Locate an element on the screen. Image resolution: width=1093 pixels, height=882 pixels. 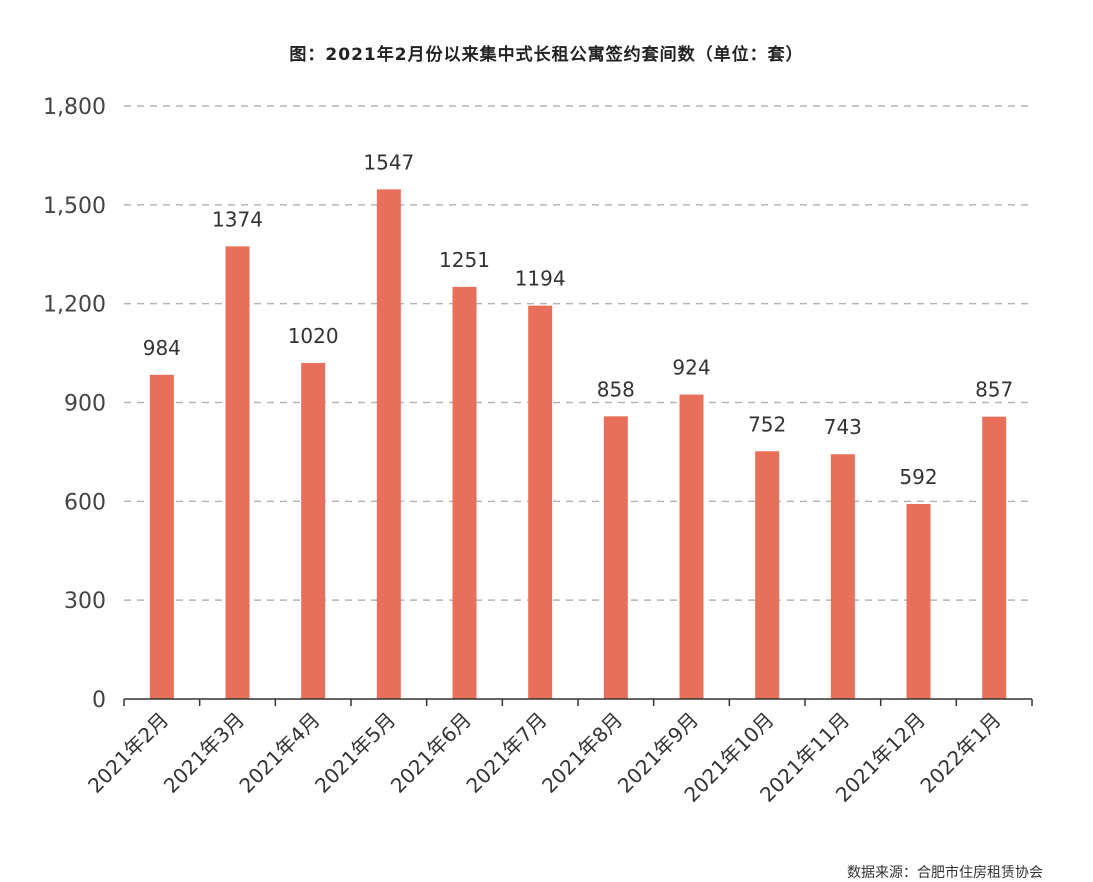
data-label: 743 is located at coordinates (843, 427).